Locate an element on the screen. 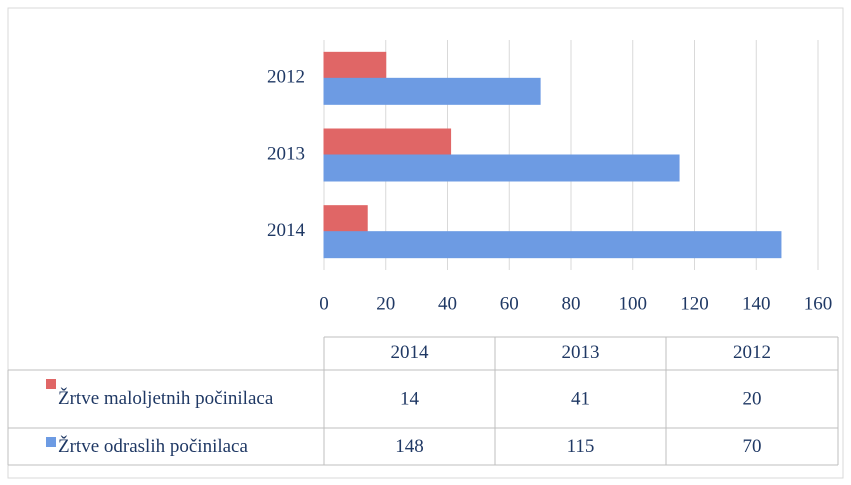 This screenshot has height=485, width=851. y-tick-label: 2013 is located at coordinates (286, 153).